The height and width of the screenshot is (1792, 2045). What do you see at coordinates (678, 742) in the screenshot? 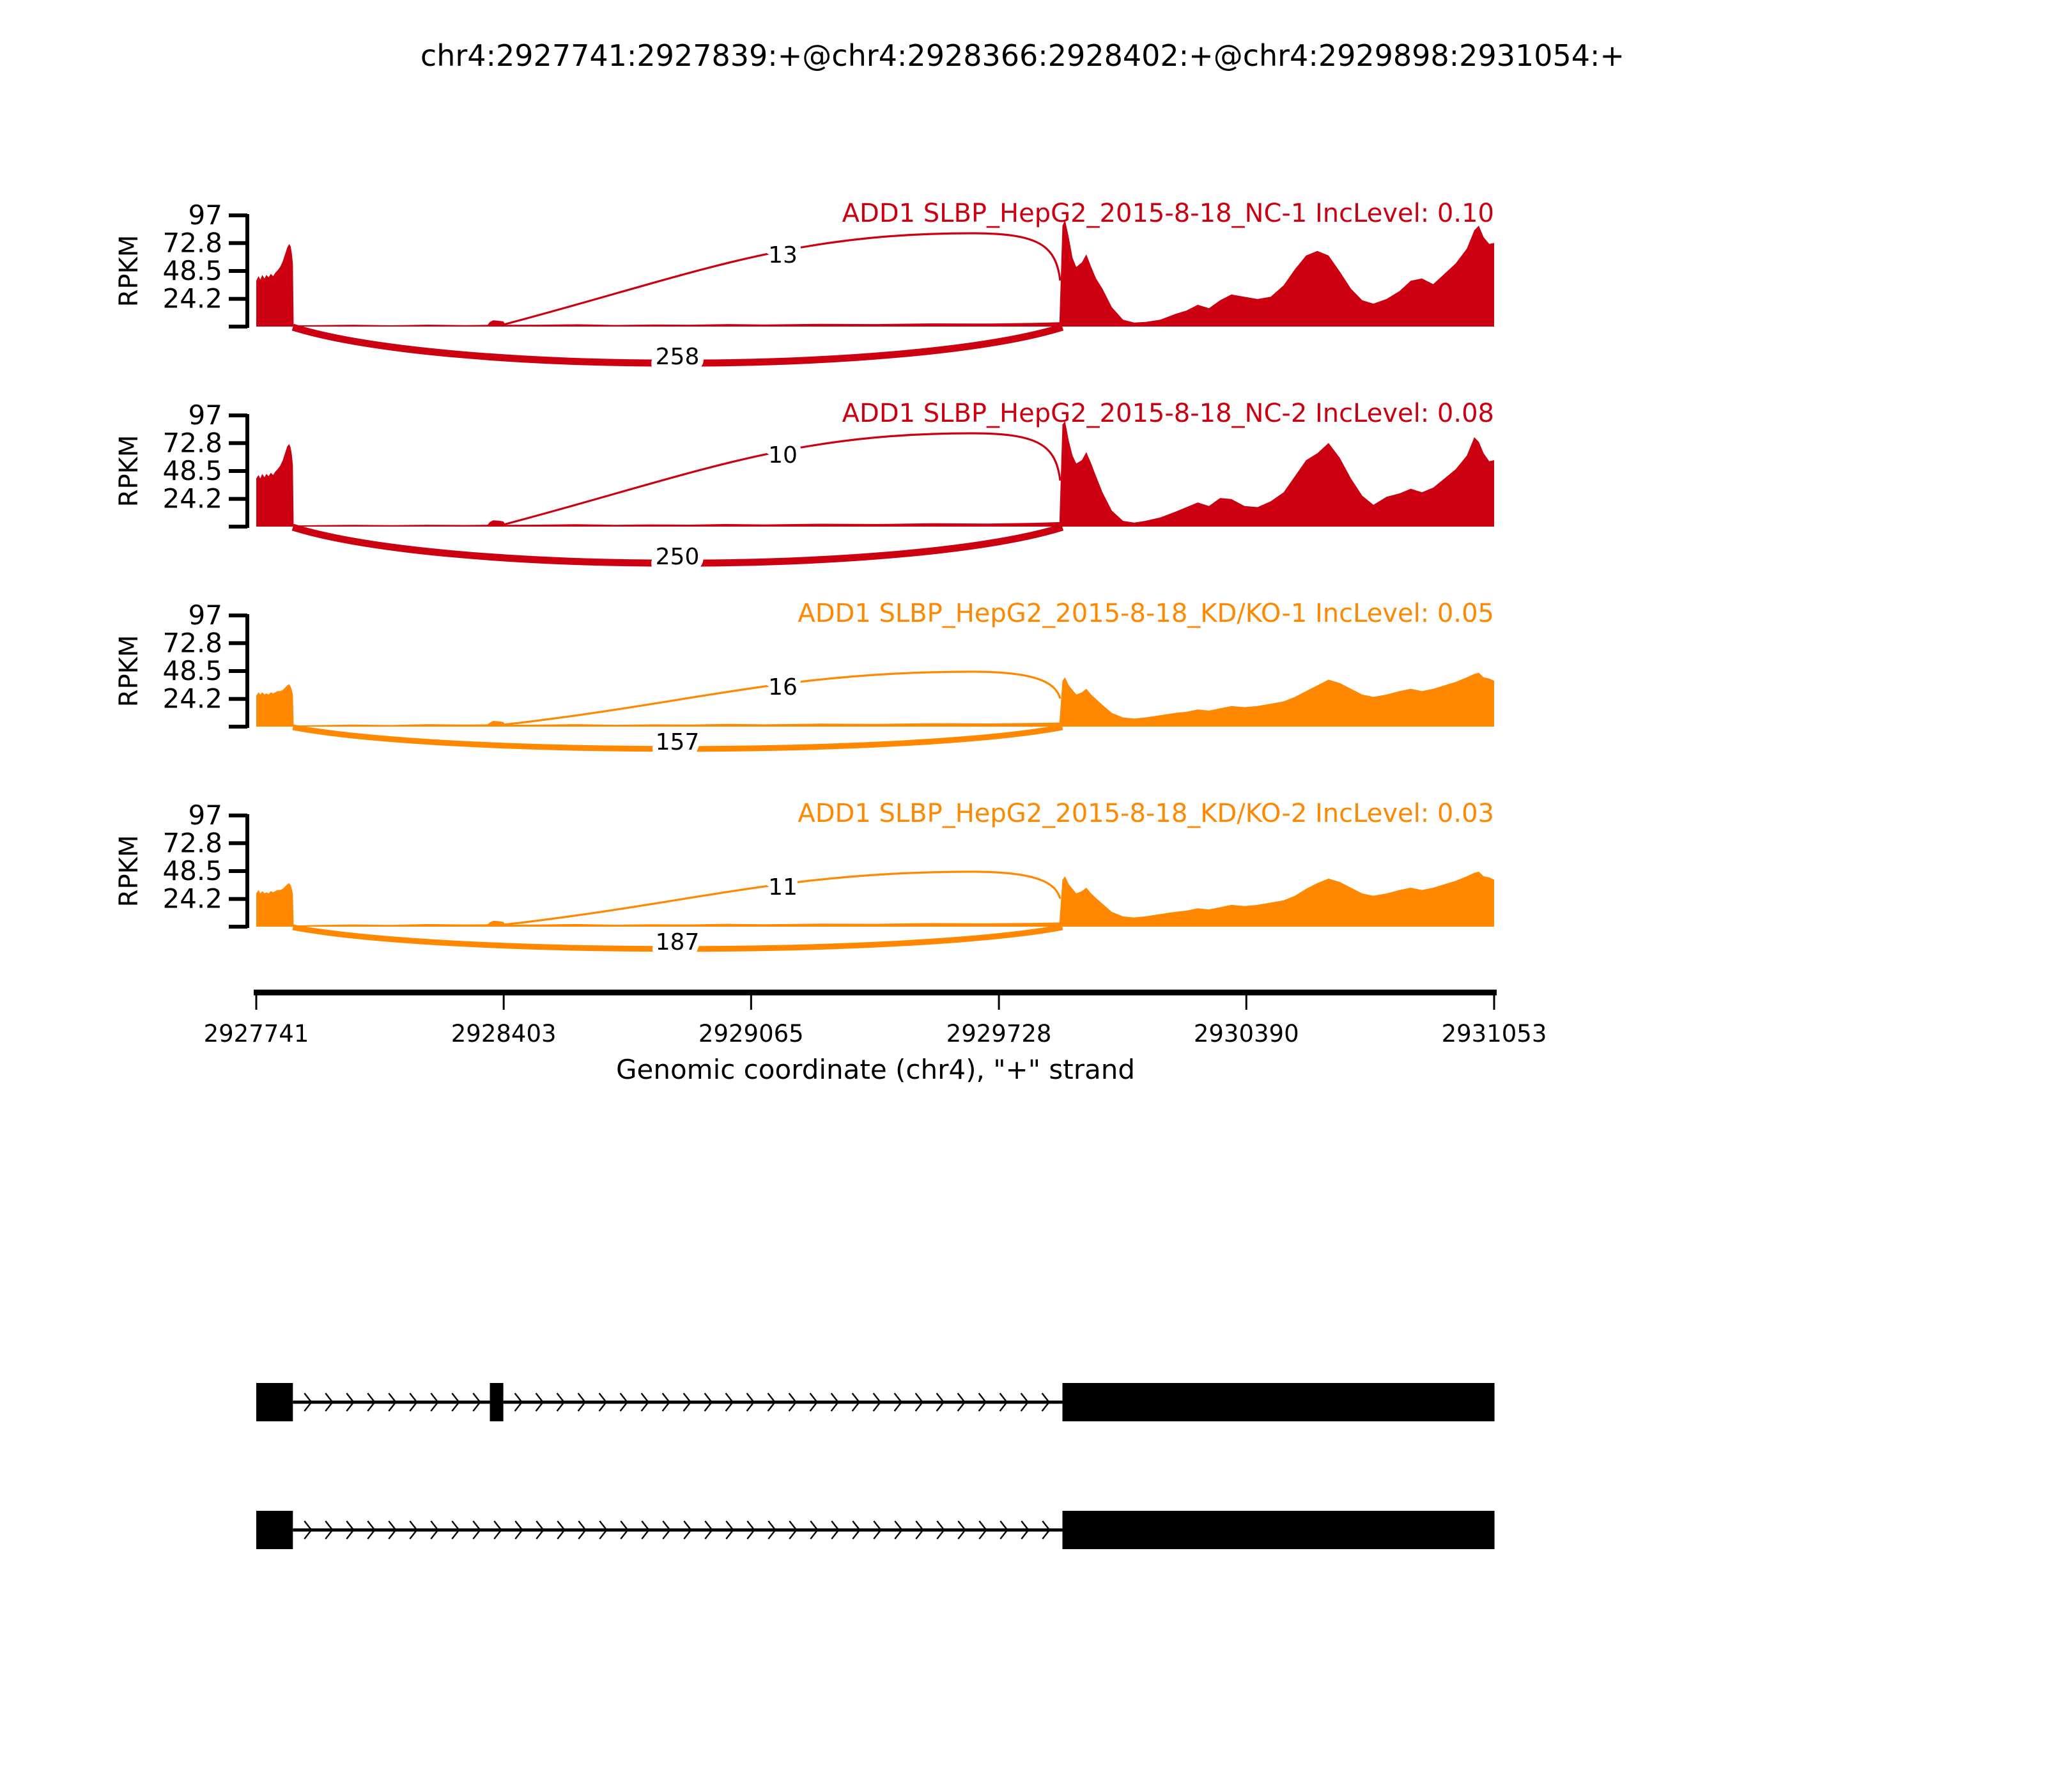
I see `skipping-junction-count: 157` at bounding box center [678, 742].